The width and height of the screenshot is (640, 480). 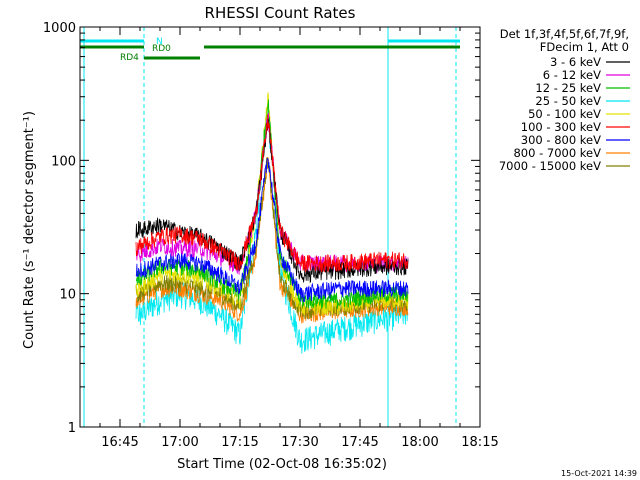 What do you see at coordinates (599, 473) in the screenshot?
I see `footer-timestamp: 15-Oct-2021 14:39` at bounding box center [599, 473].